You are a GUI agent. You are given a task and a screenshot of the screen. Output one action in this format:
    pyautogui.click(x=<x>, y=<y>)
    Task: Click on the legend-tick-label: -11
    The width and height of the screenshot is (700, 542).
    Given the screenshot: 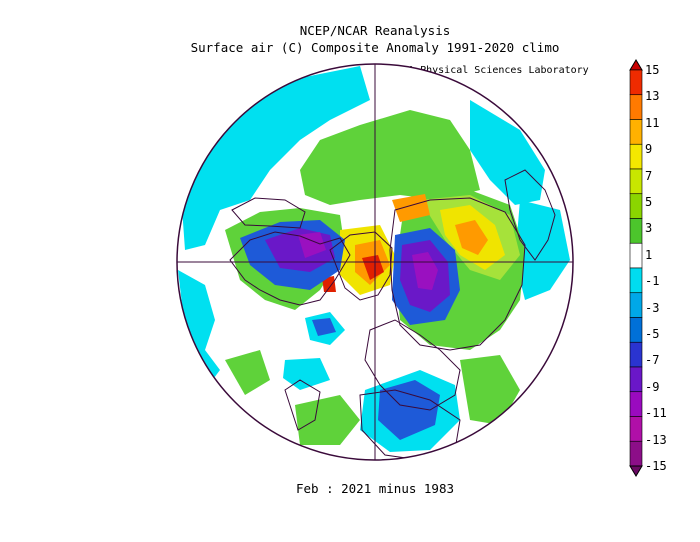 What is the action you would take?
    pyautogui.click(x=656, y=413)
    